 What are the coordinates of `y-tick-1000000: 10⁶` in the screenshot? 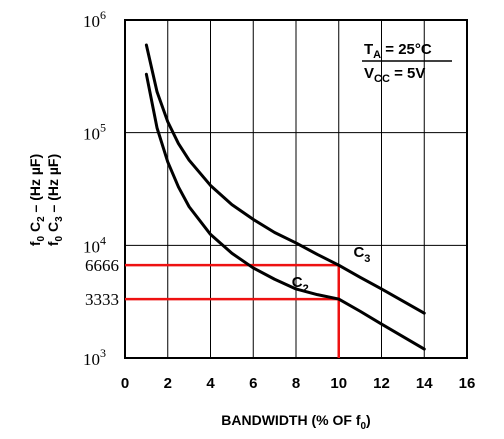 It's located at (94, 19).